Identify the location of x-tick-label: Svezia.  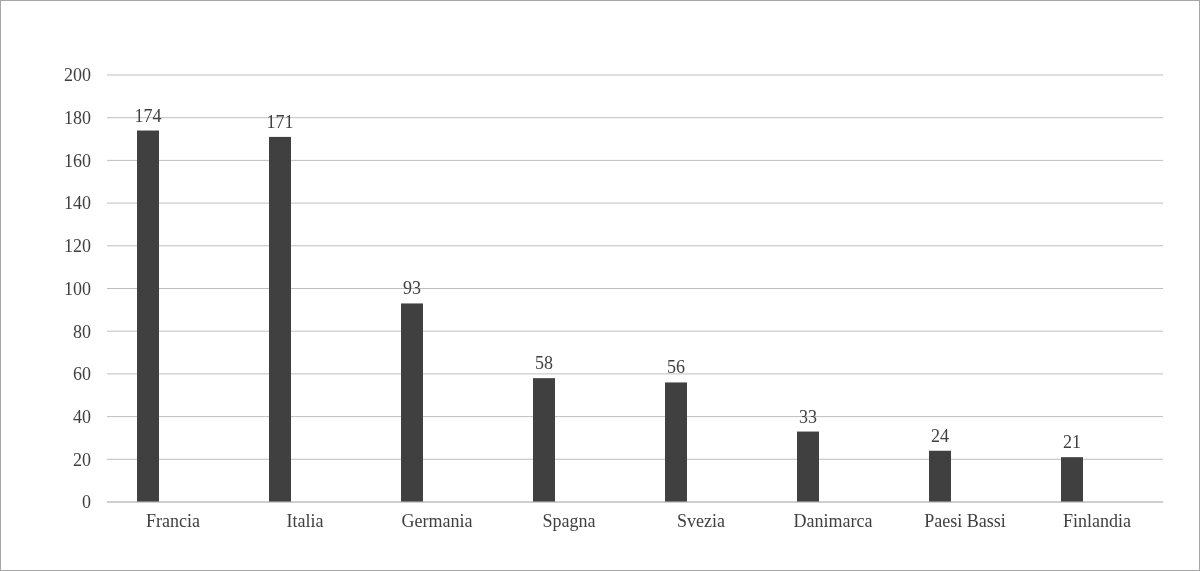
(701, 521).